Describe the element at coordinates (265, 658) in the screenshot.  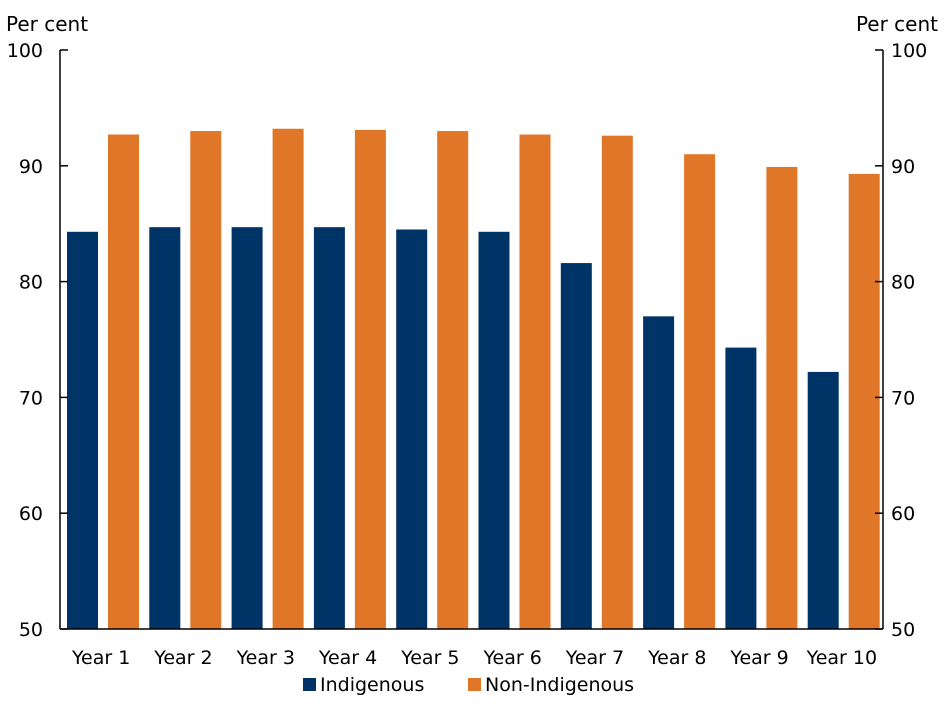
I see `x-tick-label: Year 3` at that location.